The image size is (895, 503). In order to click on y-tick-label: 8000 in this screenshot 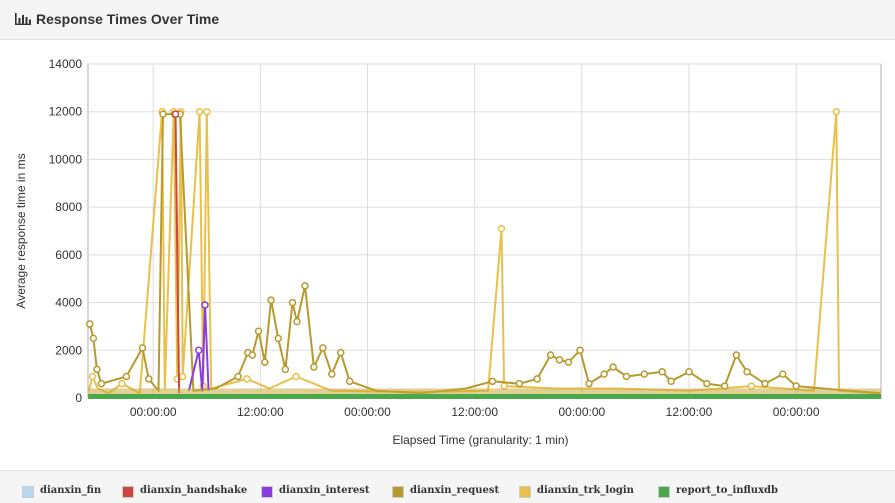, I will do `click(68, 207)`.